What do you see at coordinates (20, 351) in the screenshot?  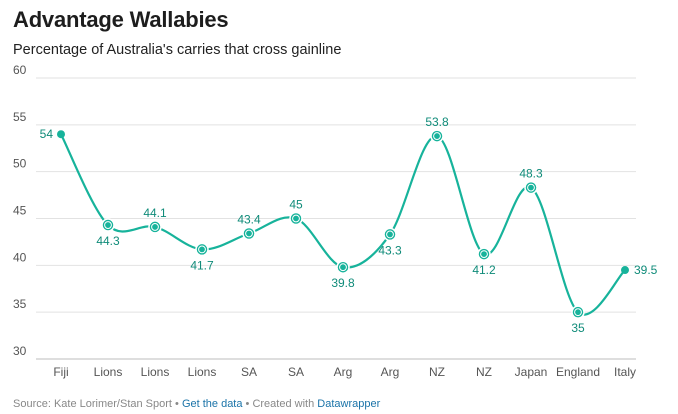 I see `y-tick-label: 30` at bounding box center [20, 351].